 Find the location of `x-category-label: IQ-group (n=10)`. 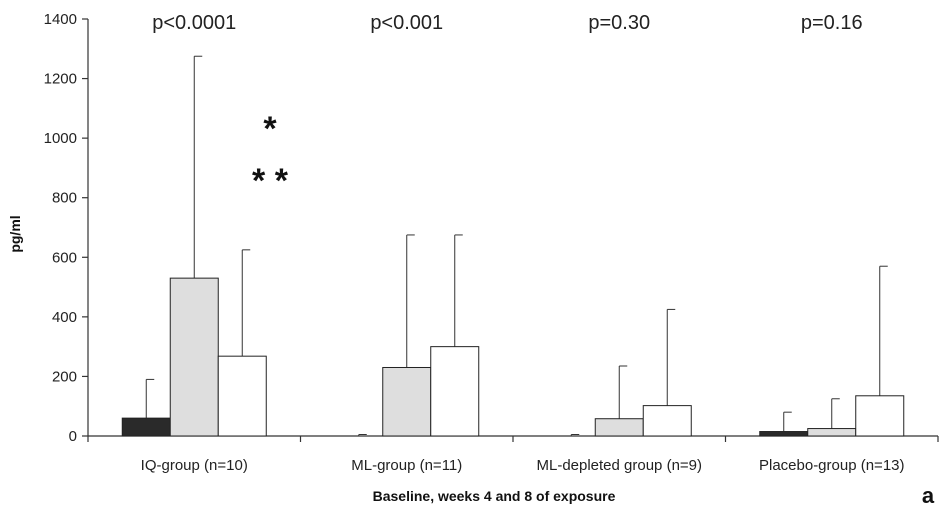

x-category-label: IQ-group (n=10) is located at coordinates (194, 465).